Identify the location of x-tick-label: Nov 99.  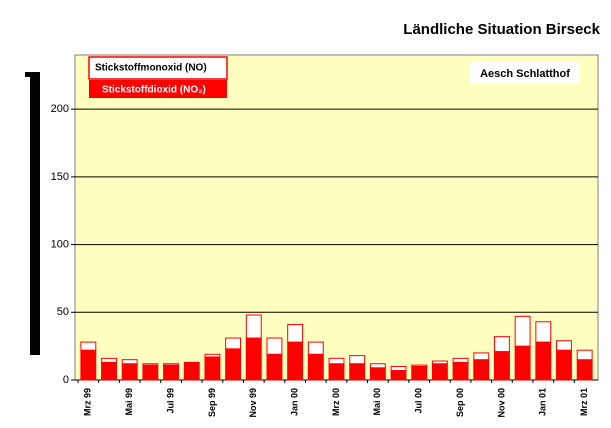
(253, 403).